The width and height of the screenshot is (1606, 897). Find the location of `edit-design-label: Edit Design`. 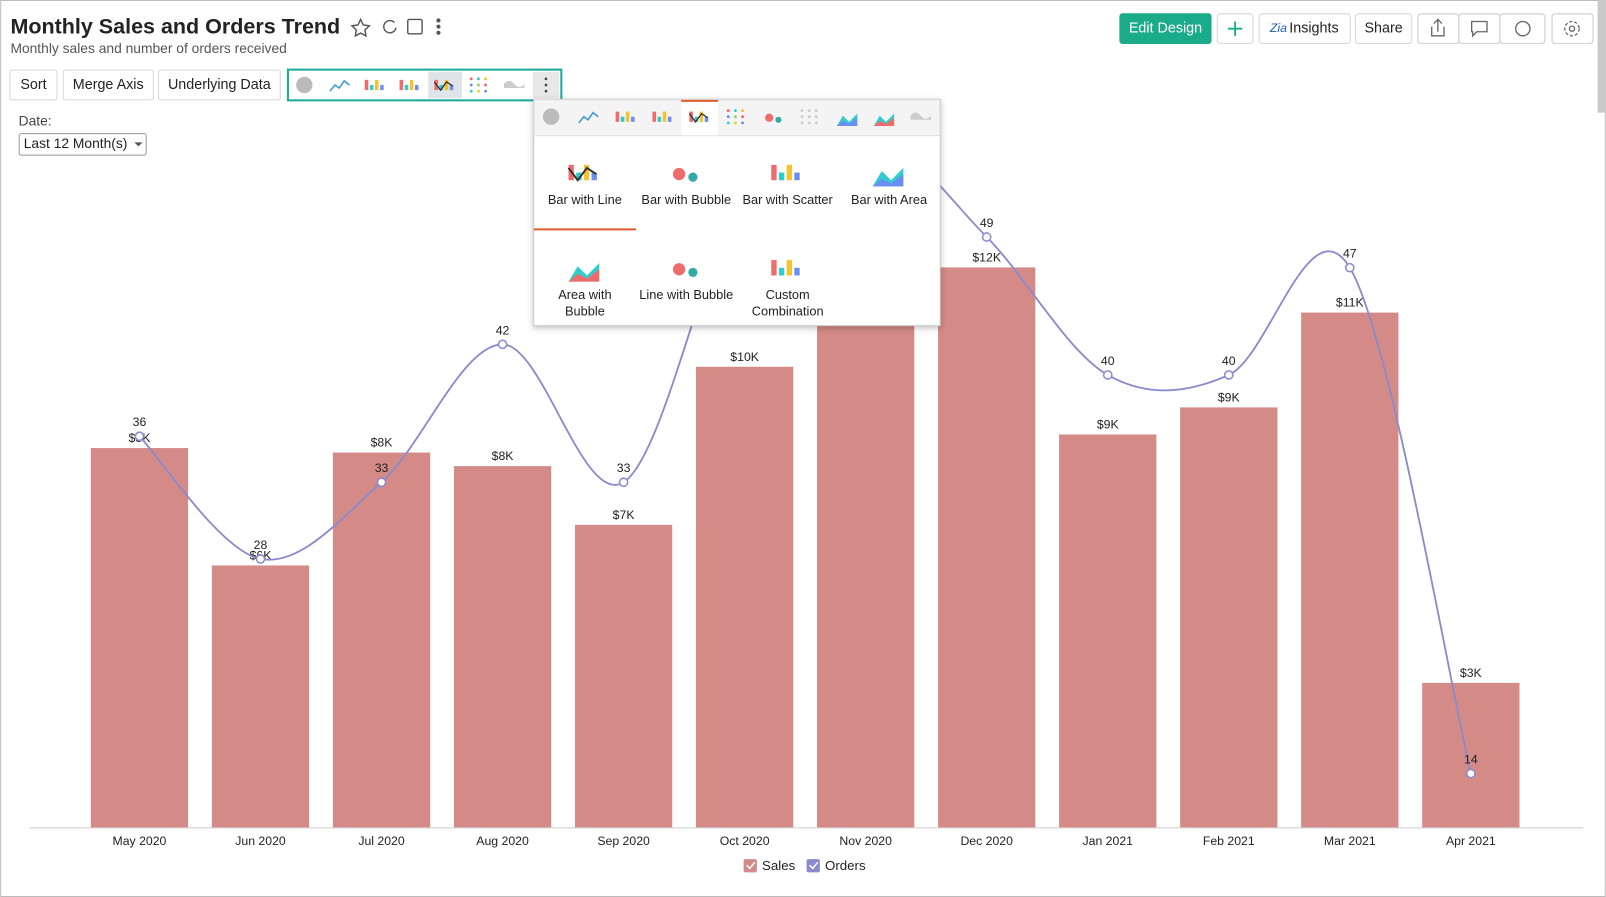

edit-design-label: Edit Design is located at coordinates (1165, 28).